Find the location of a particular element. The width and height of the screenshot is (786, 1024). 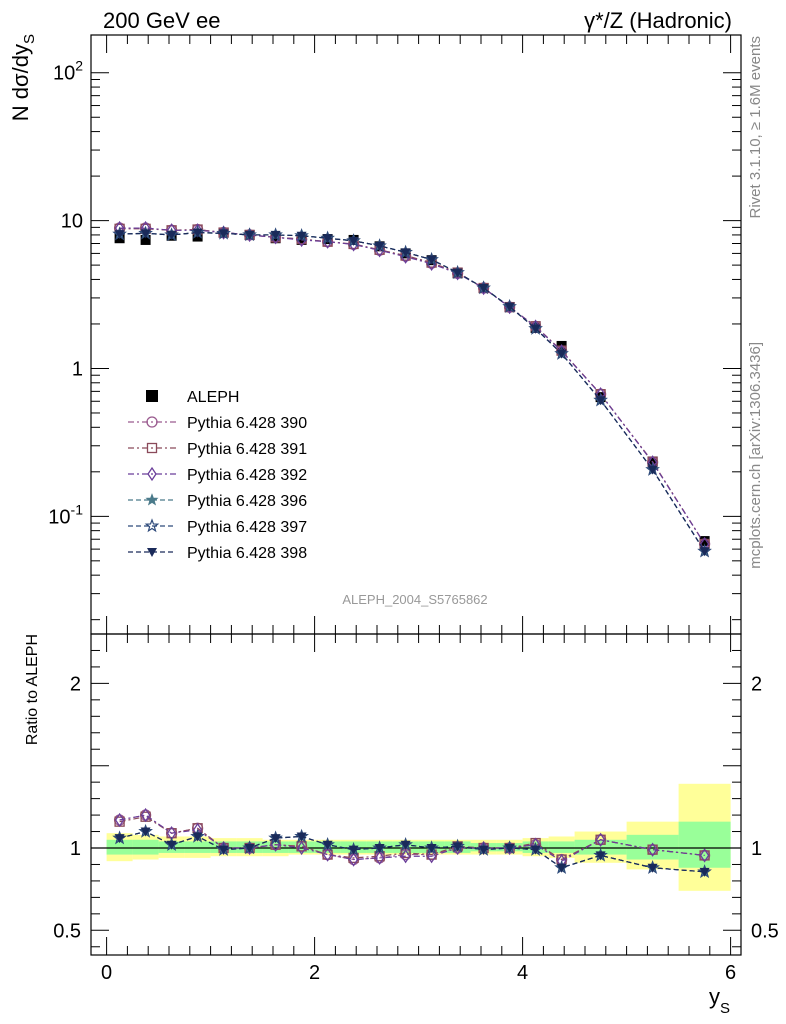

ratio-y-axis-label: Ratio to ALEPH is located at coordinates (32, 689).